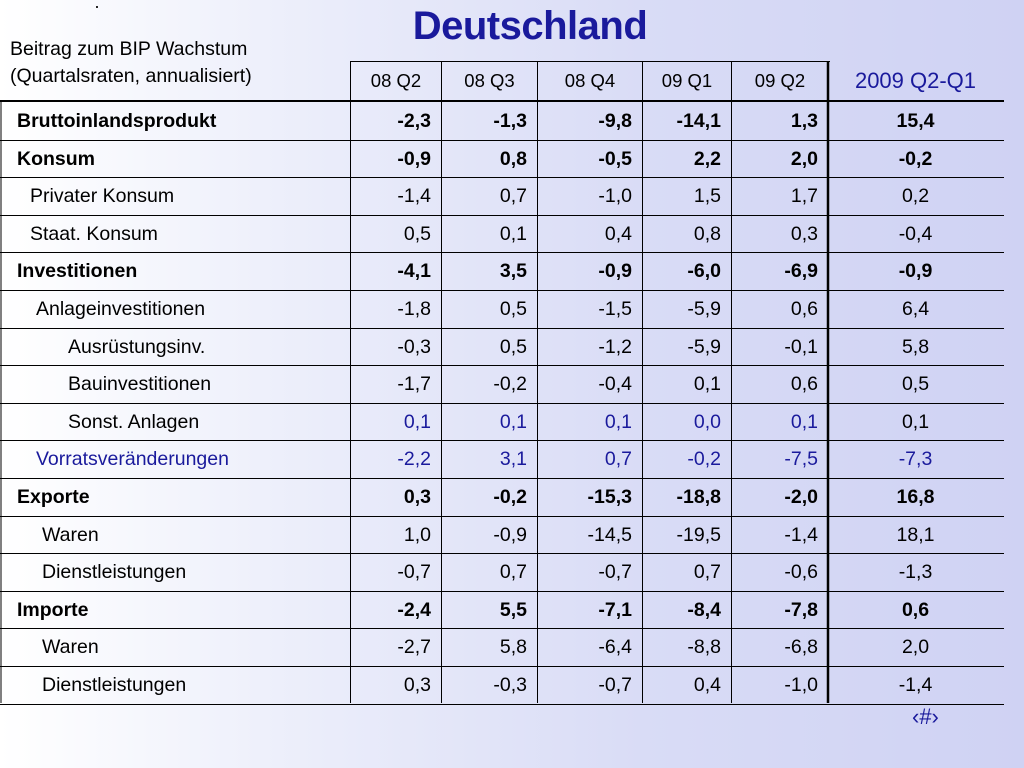 The height and width of the screenshot is (768, 1024). Describe the element at coordinates (687, 80) in the screenshot. I see `column-header: 09 Q1` at that location.